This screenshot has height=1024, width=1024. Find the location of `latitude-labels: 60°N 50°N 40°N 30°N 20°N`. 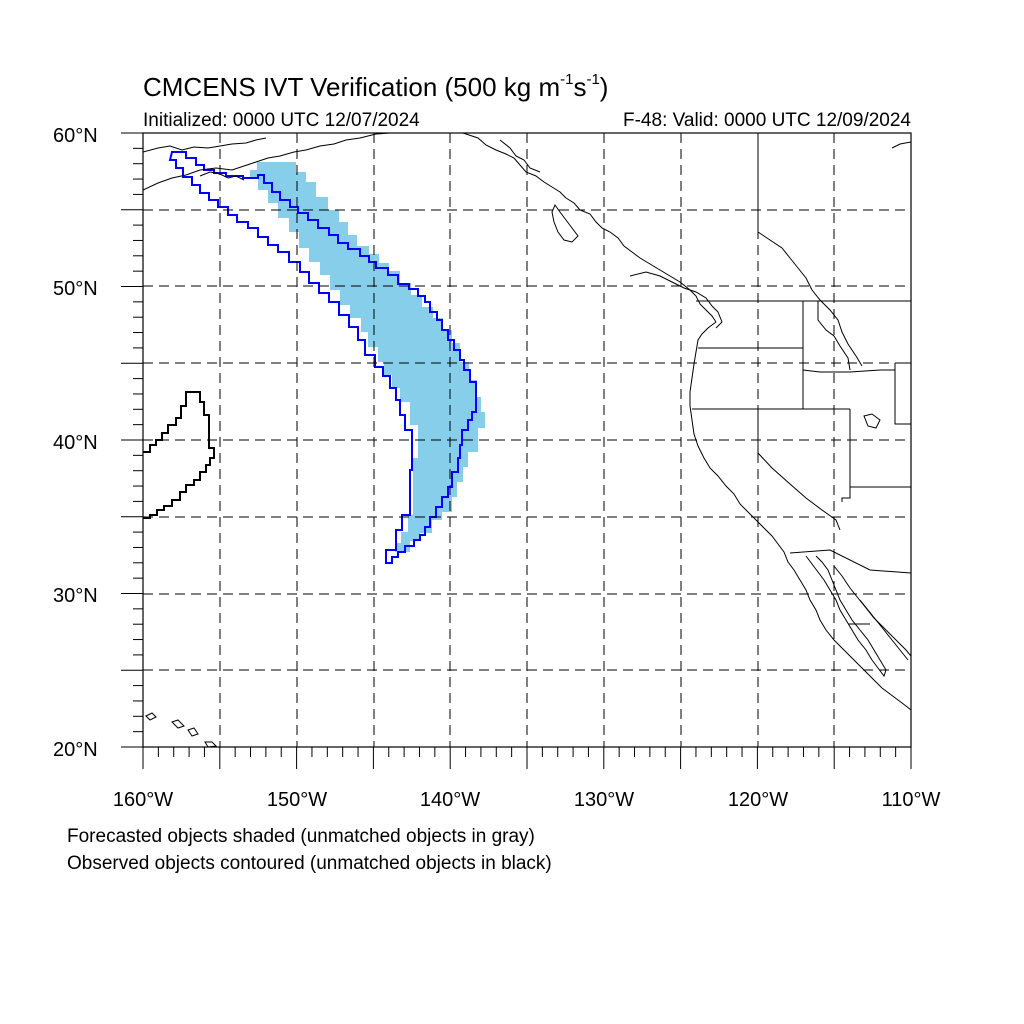

latitude-labels: 60°N 50°N 40°N 30°N 20°N is located at coordinates (75, 443).